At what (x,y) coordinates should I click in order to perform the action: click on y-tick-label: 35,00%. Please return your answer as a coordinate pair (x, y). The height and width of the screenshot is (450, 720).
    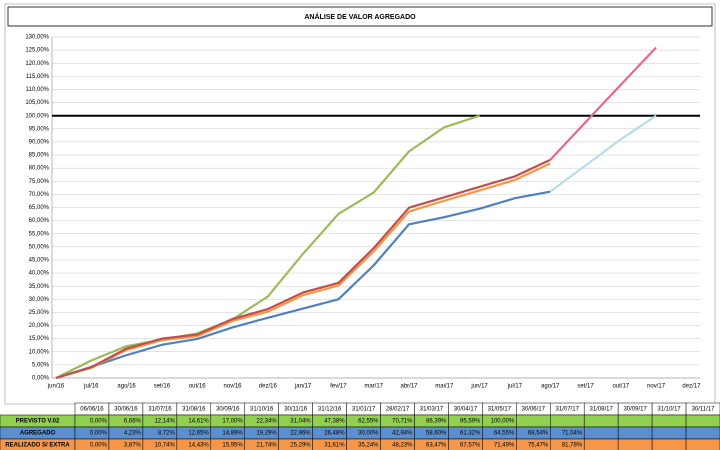
    Looking at the image, I should click on (39, 287).